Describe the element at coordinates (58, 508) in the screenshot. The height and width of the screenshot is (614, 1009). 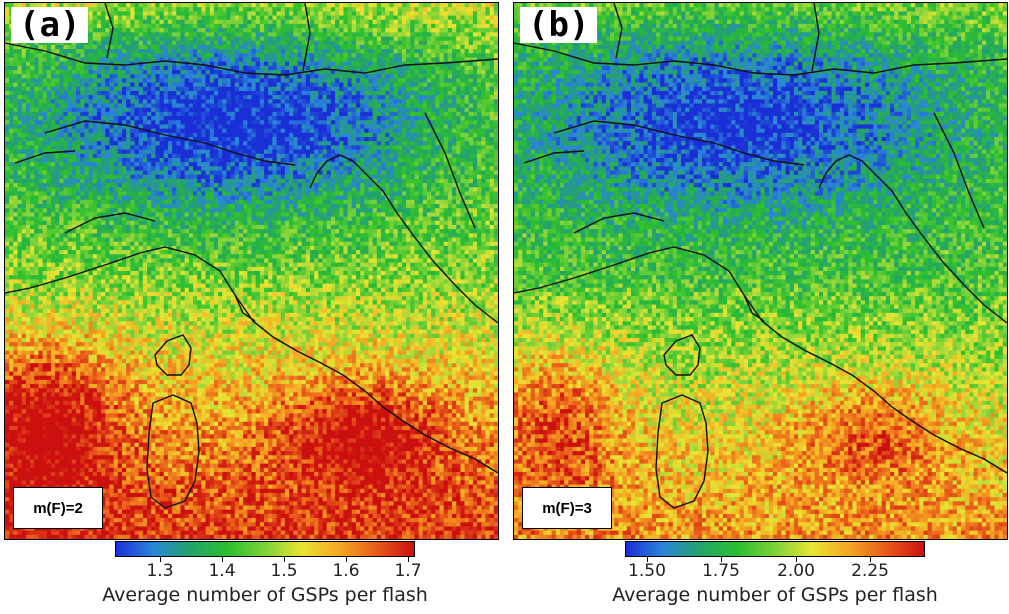
I see `multiplicity-label-a: m(F)=2` at that location.